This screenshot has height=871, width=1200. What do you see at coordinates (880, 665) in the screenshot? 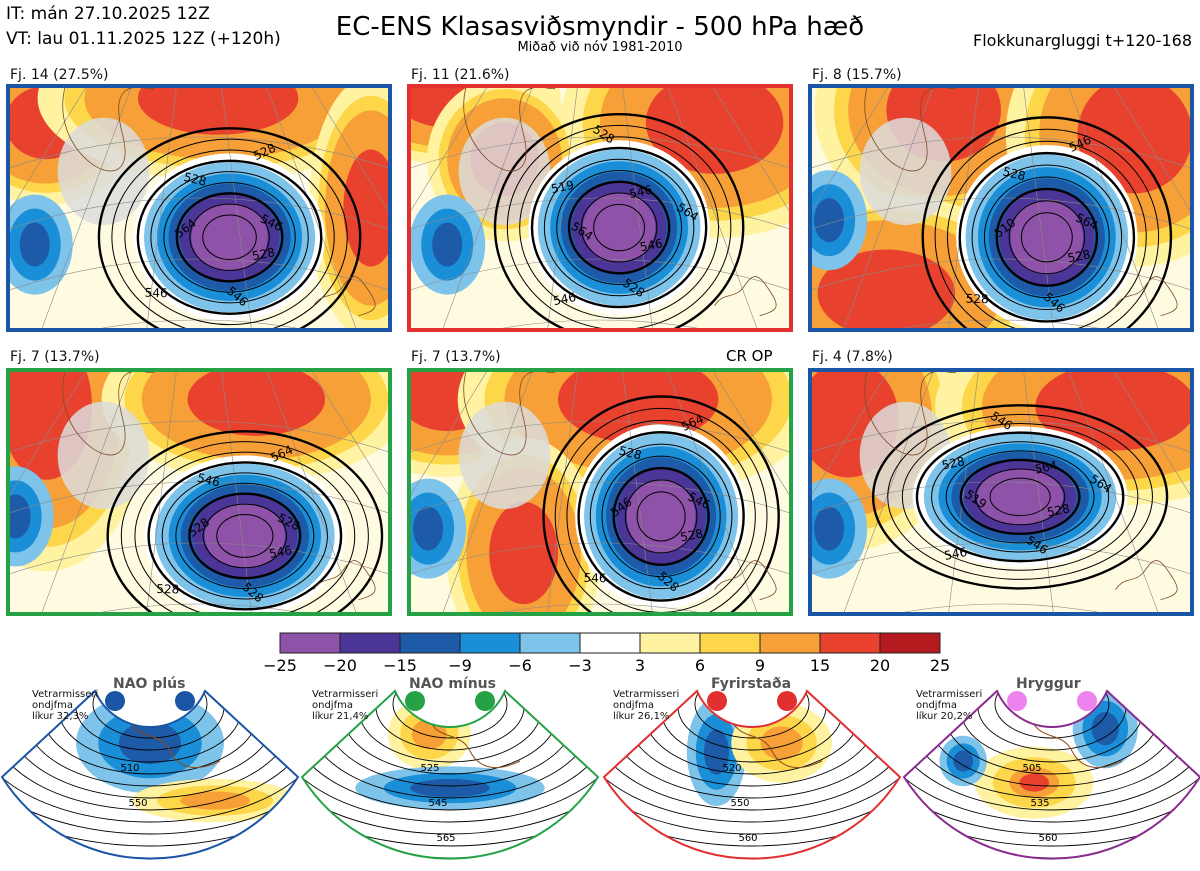
I see `colorbar-tick-label: 20` at bounding box center [880, 665].